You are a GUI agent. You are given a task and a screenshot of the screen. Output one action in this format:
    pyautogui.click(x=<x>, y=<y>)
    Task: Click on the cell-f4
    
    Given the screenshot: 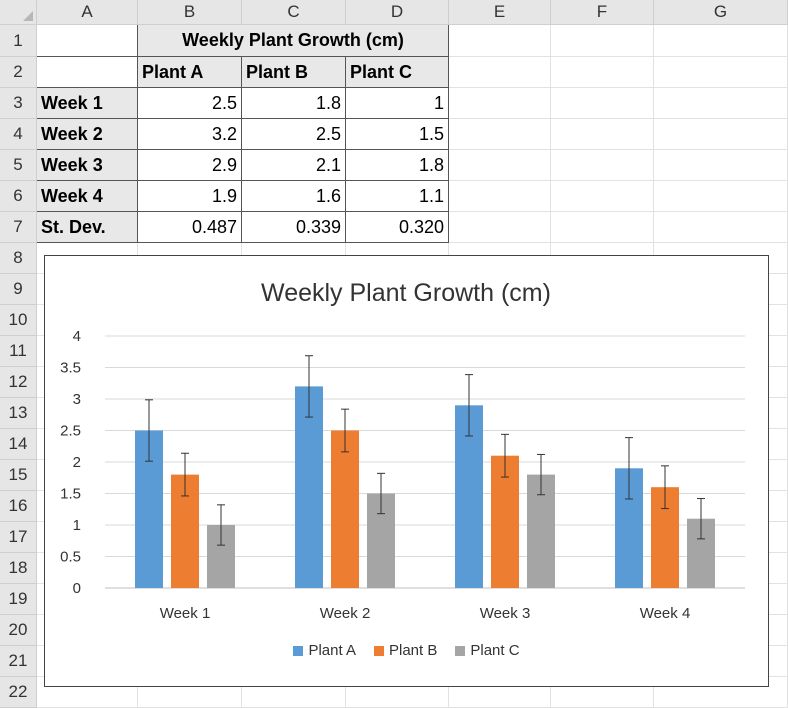 What is the action you would take?
    pyautogui.click(x=602, y=134)
    